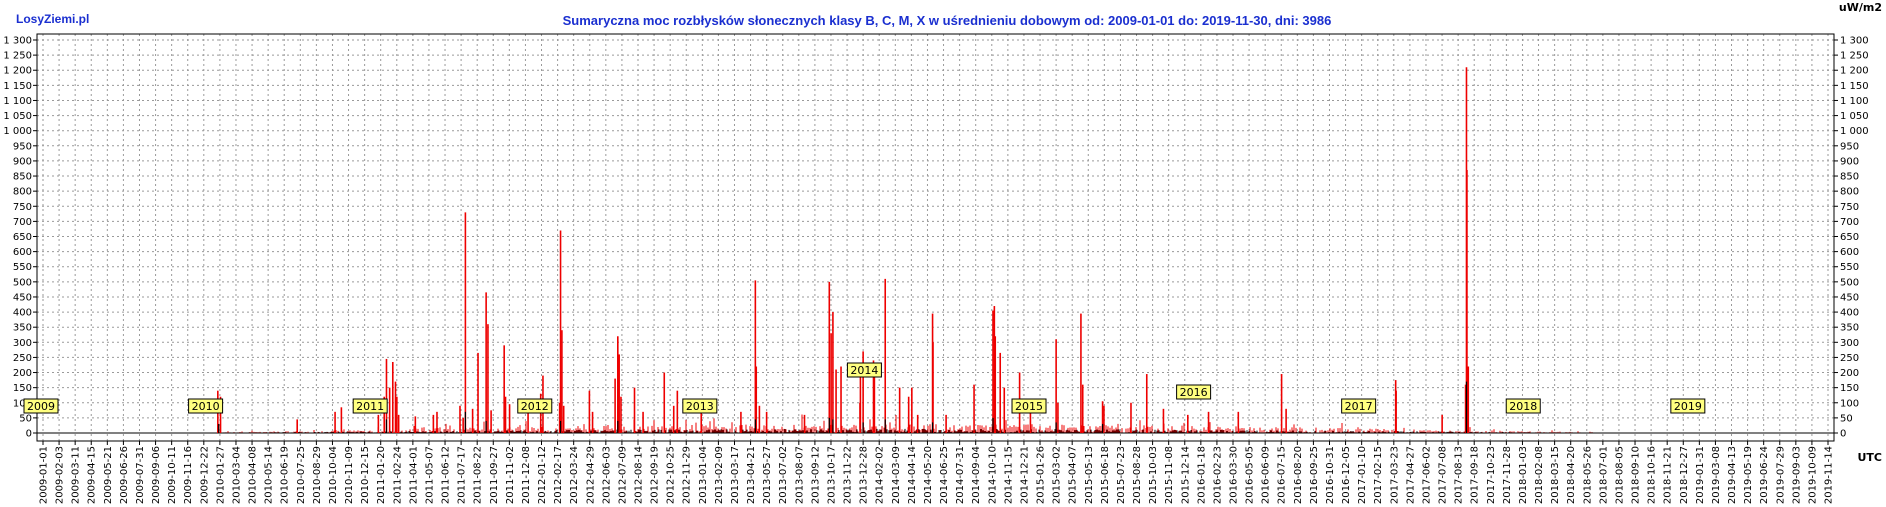  What do you see at coordinates (1153, 475) in the screenshot?
I see `x-tick-label: 2015-10-03` at bounding box center [1153, 475].